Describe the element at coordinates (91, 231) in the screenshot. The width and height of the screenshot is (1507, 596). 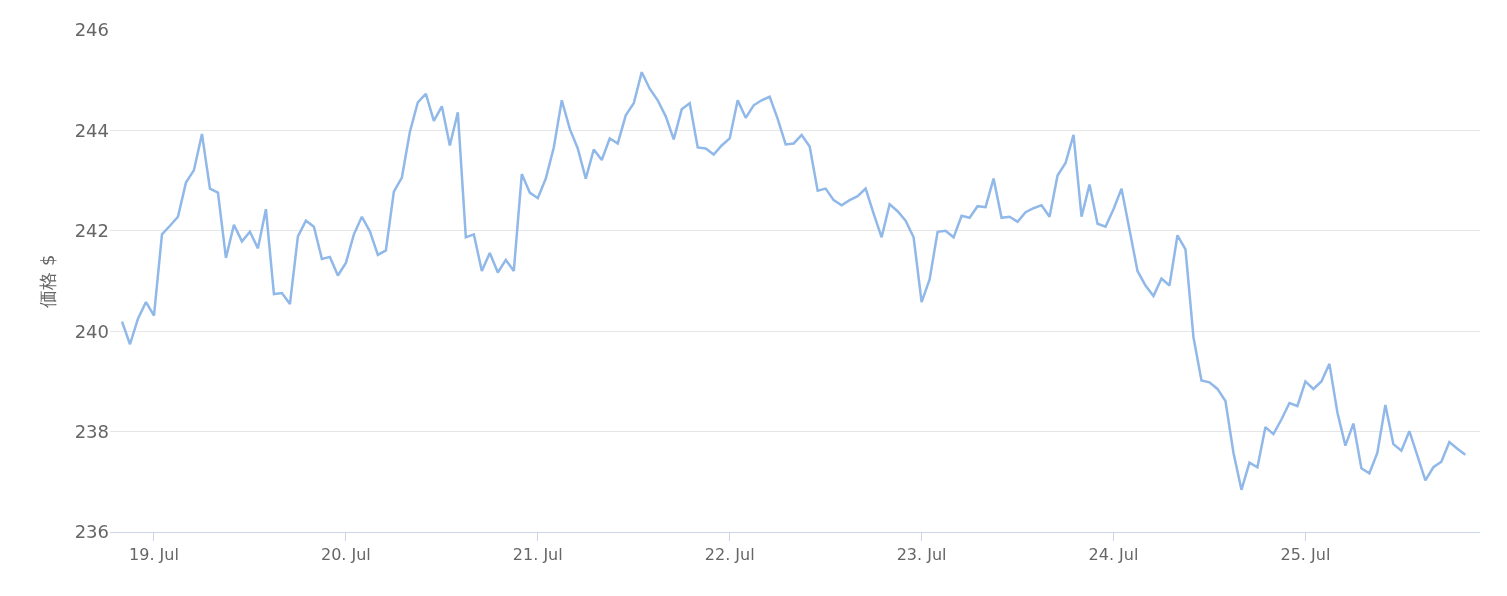
I see `y-tick-label: 242` at that location.